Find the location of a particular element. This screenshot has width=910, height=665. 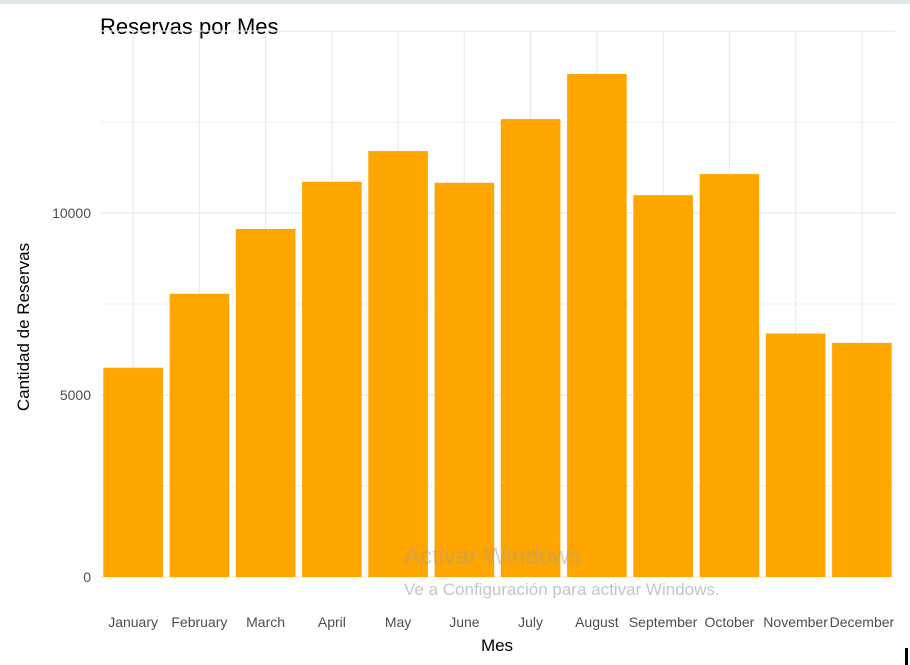

bar-december is located at coordinates (862, 459).